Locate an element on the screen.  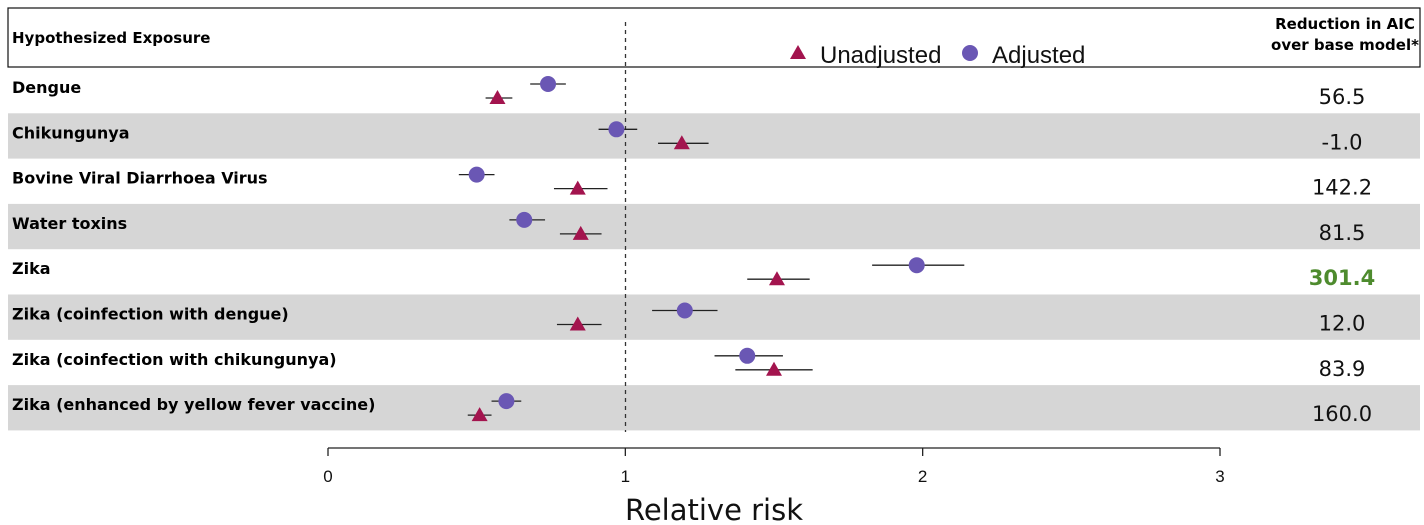
row-label: Dengue is located at coordinates (46, 87).